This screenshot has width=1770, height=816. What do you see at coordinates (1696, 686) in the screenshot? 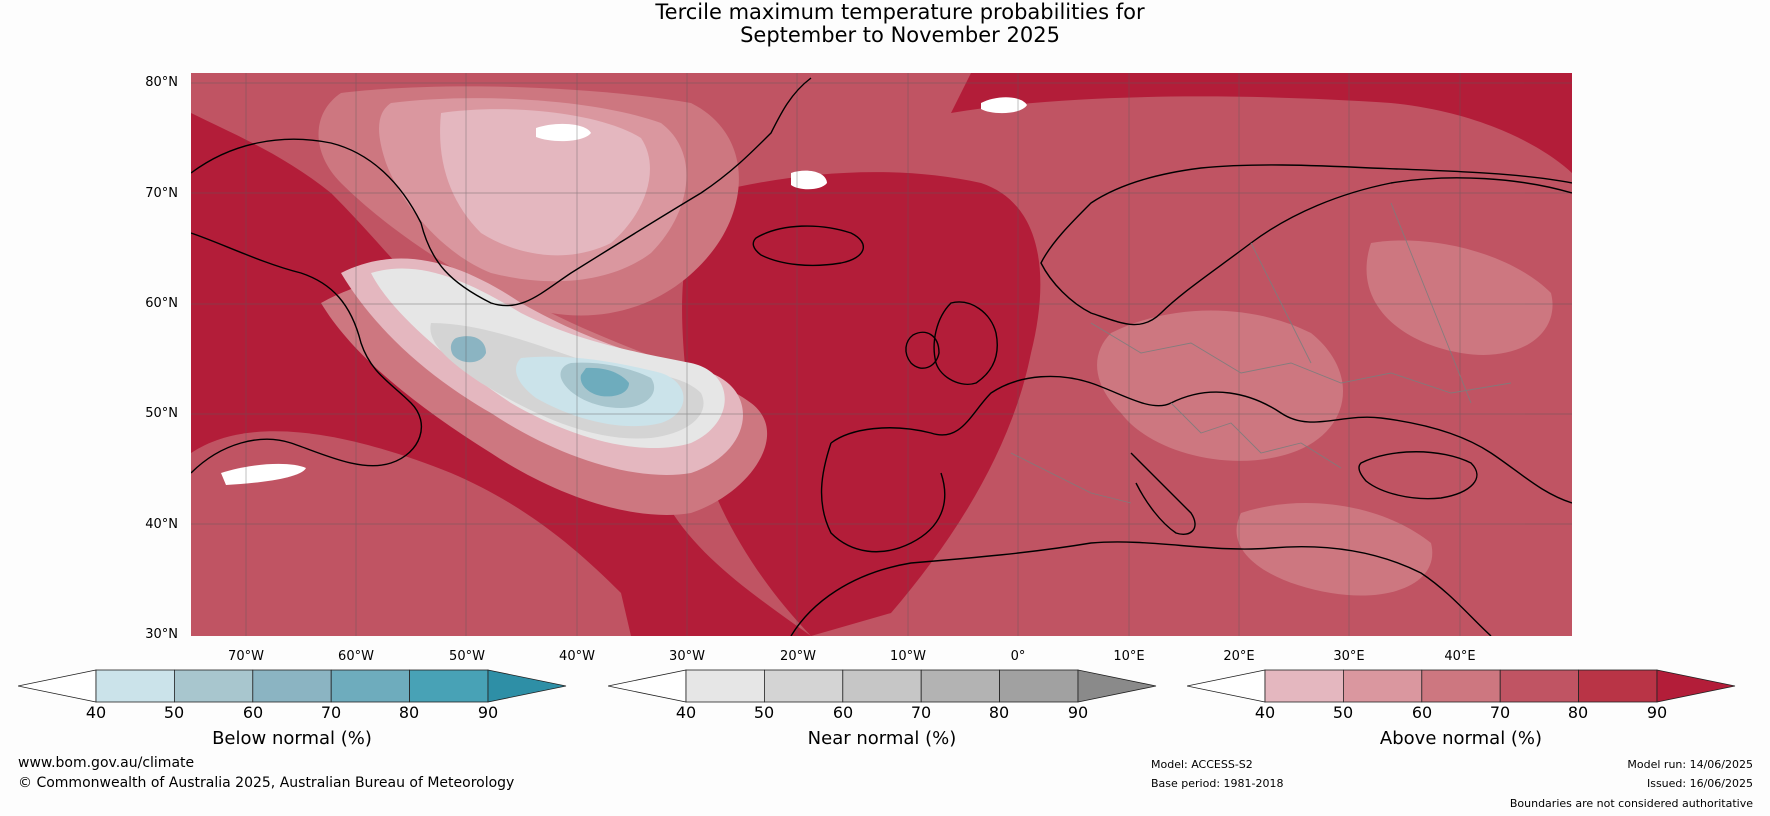
I see `cb-above-extend-high` at bounding box center [1696, 686].